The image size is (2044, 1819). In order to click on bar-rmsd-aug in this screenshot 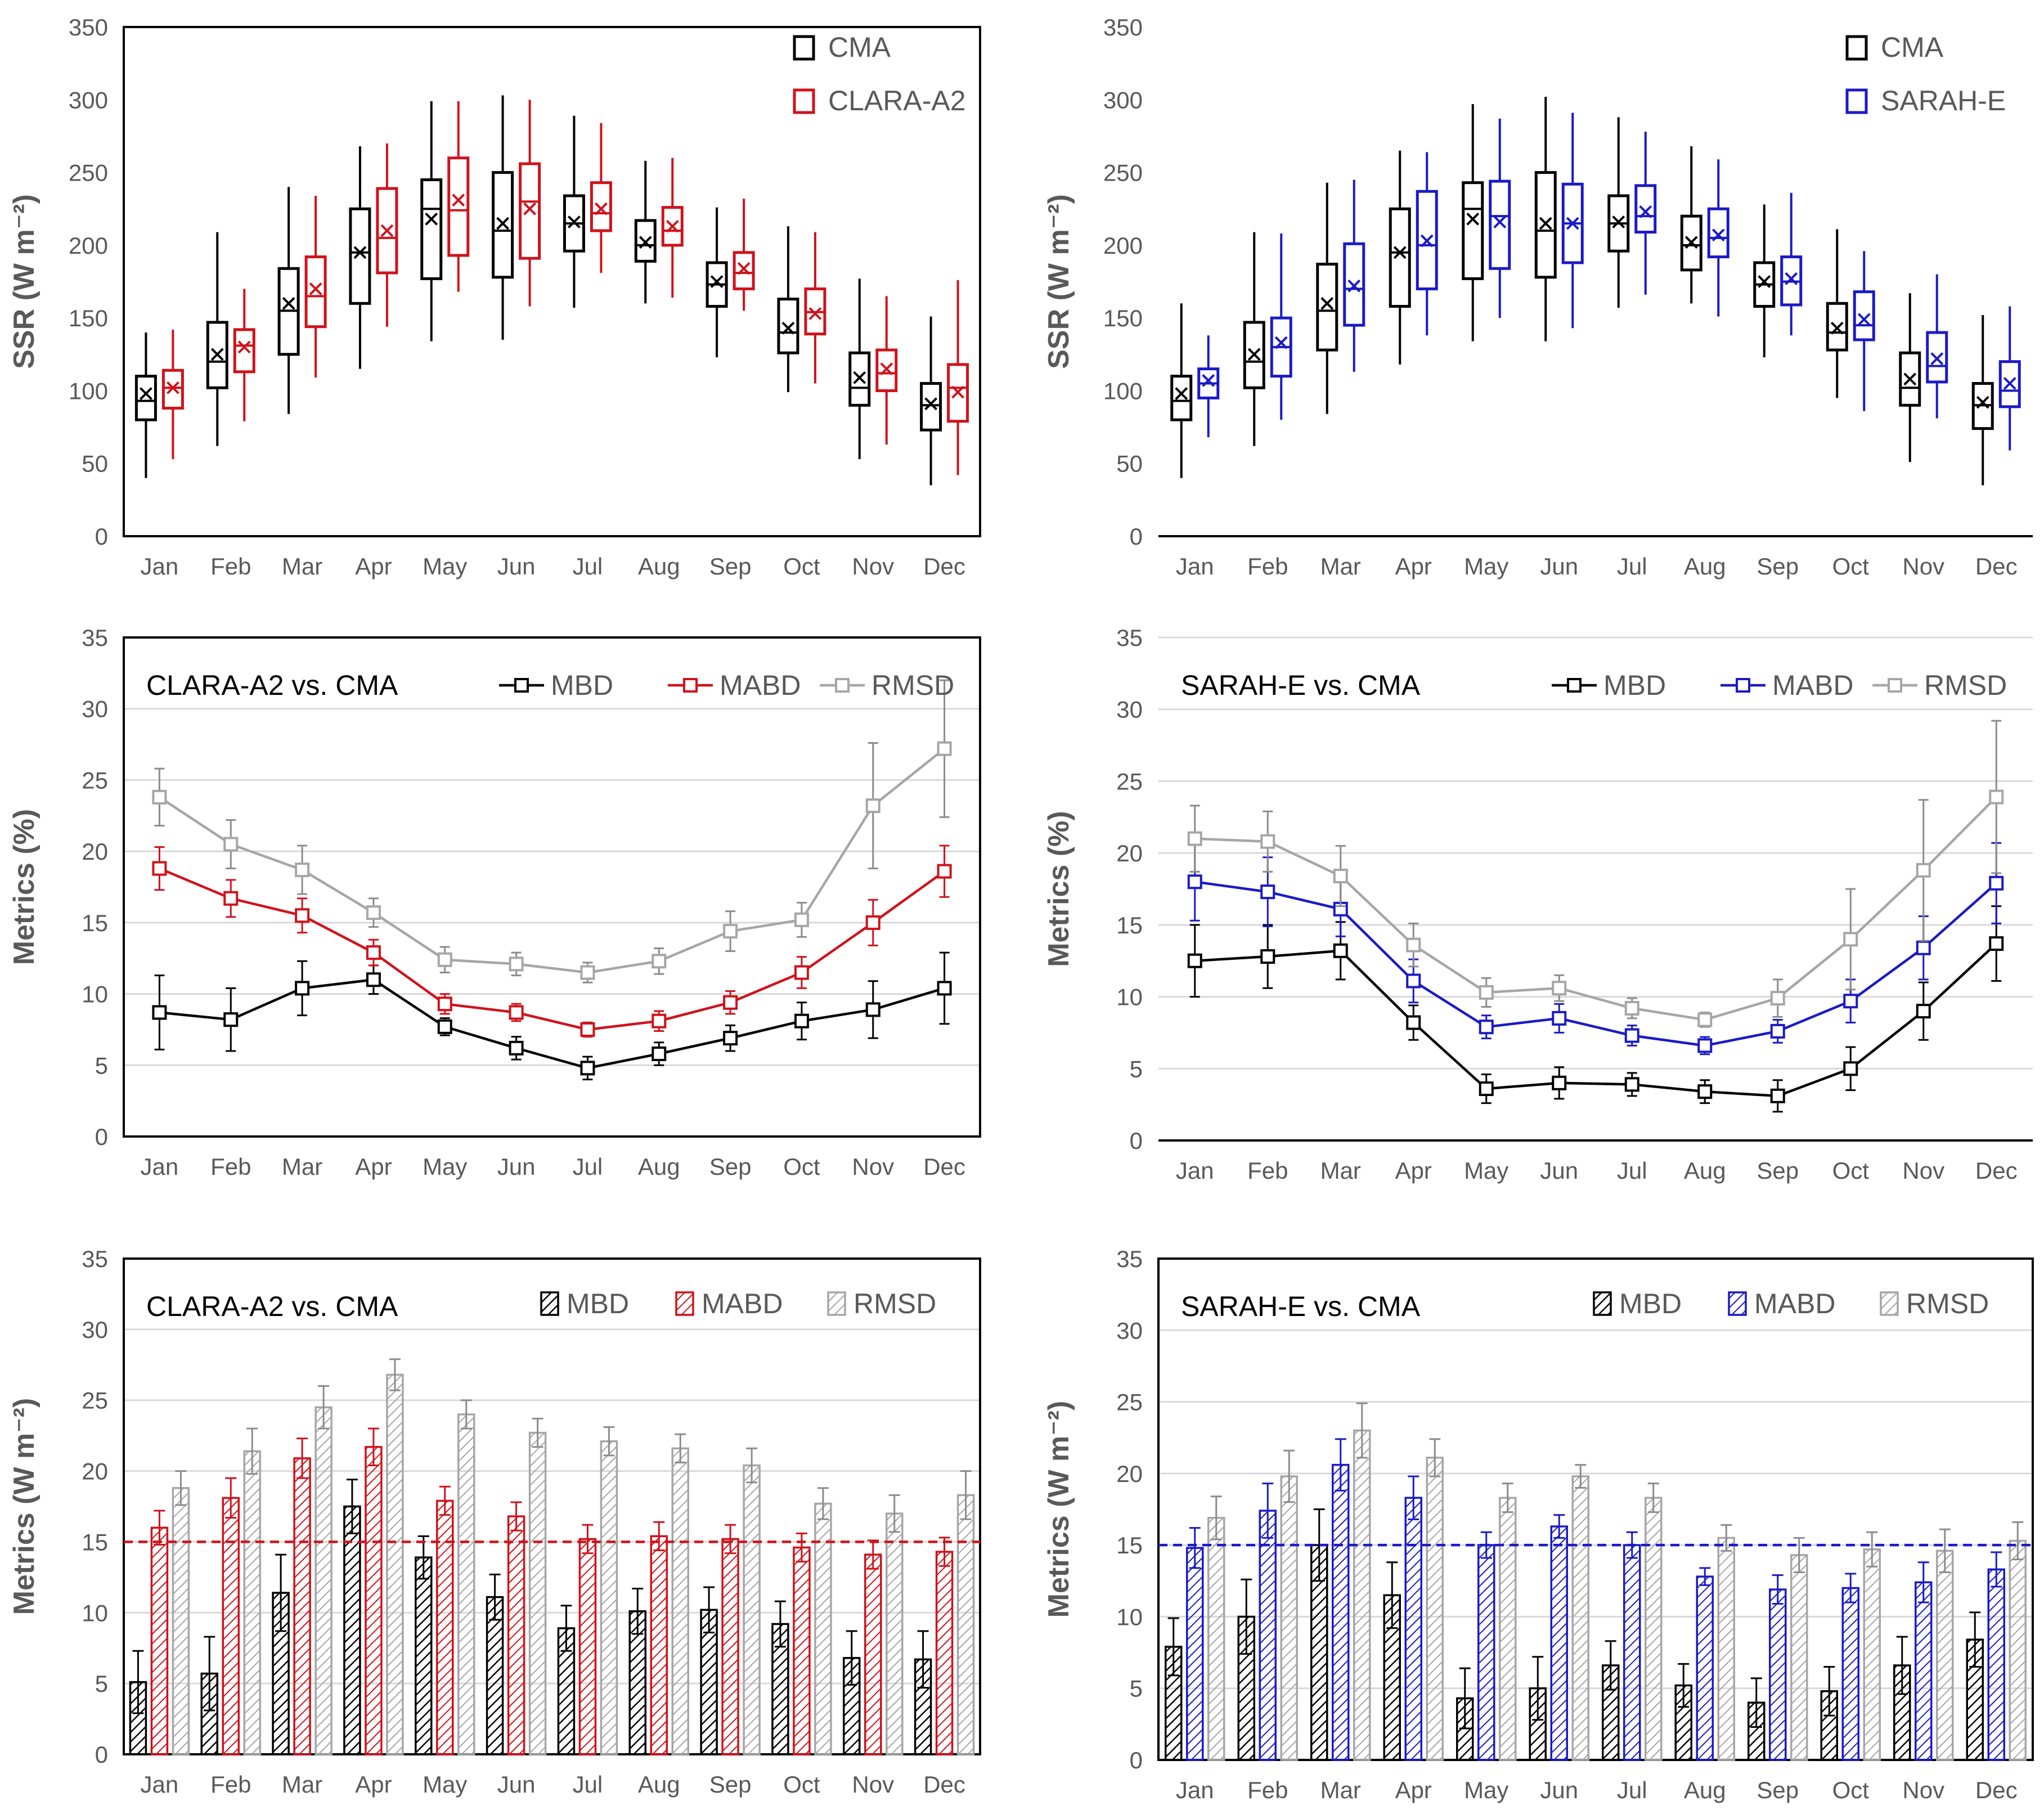, I will do `click(1726, 1642)`.